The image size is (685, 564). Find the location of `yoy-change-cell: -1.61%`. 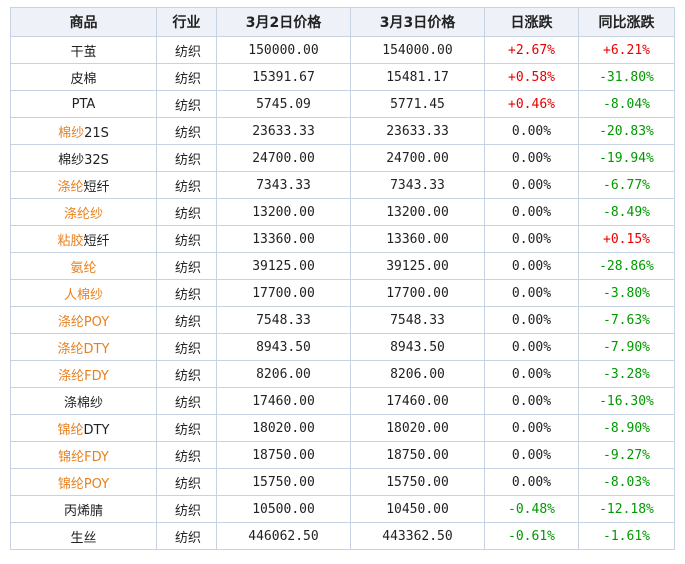

yoy-change-cell: -1.61% is located at coordinates (626, 536).